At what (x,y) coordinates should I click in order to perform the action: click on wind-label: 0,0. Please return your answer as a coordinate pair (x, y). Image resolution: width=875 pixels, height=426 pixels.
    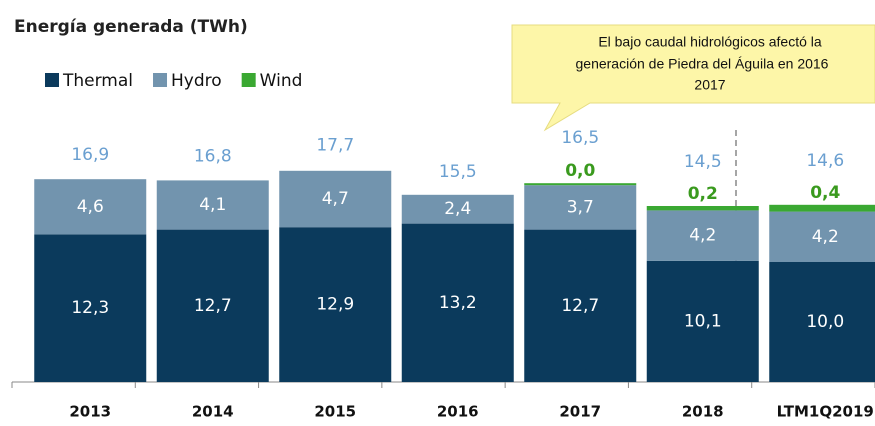
    Looking at the image, I should click on (580, 171).